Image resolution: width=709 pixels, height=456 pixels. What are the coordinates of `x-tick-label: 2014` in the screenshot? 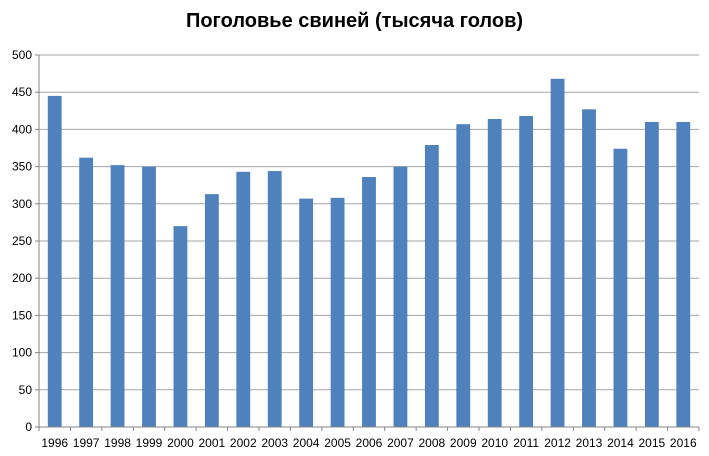 It's located at (620, 443).